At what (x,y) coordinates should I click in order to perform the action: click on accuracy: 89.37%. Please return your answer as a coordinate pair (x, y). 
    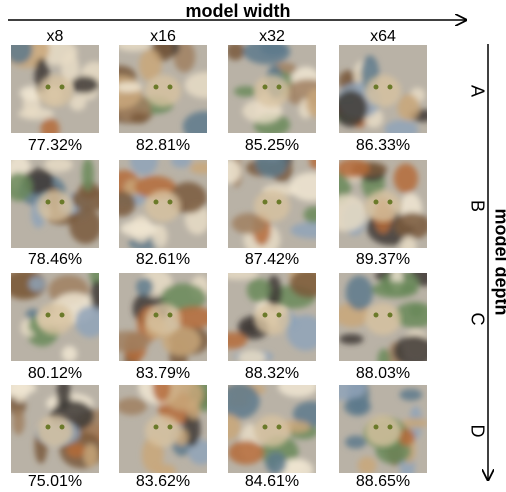
    Looking at the image, I should click on (383, 259).